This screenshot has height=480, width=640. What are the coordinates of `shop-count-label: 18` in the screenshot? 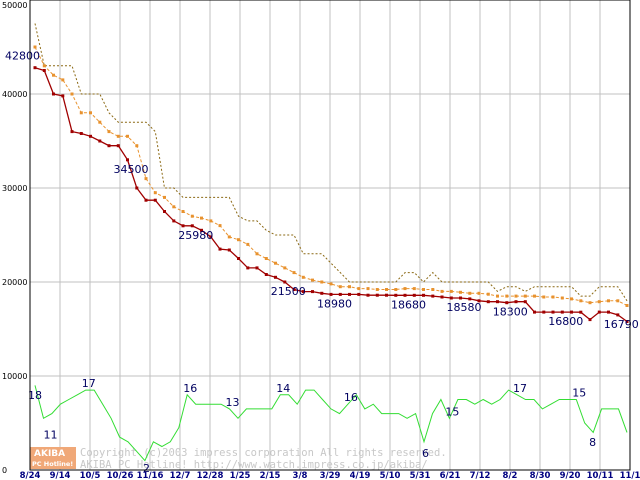 It's located at (35, 395).